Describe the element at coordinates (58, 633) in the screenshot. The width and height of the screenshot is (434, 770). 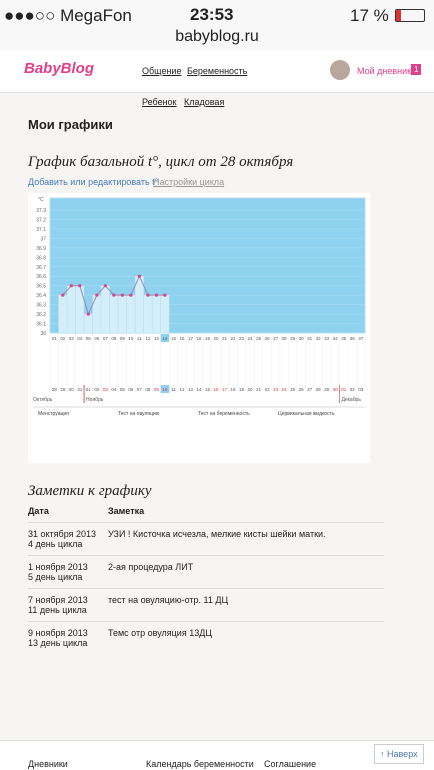
I see `note-date: 9 ноября 2013` at that location.